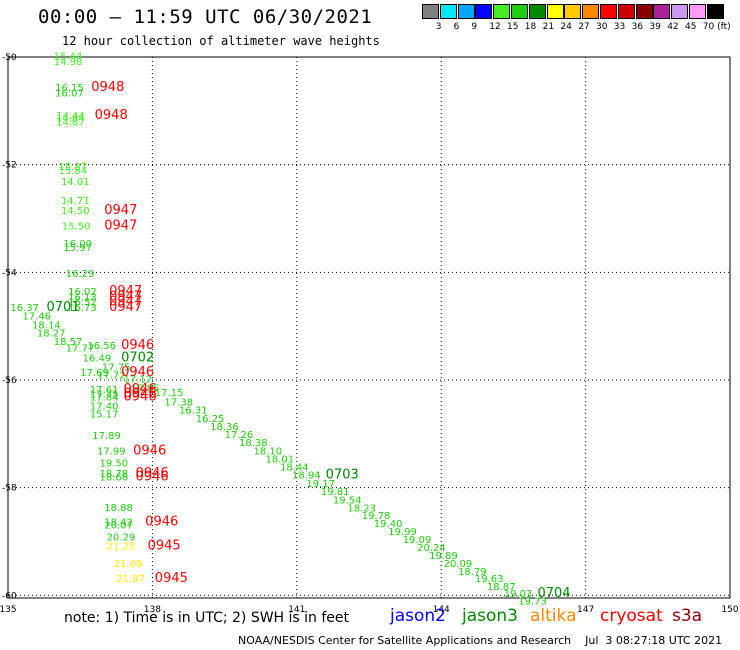 Image resolution: width=740 pixels, height=650 pixels. Describe the element at coordinates (75, 211) in the screenshot. I see `wave-height-label: 14.50` at that location.